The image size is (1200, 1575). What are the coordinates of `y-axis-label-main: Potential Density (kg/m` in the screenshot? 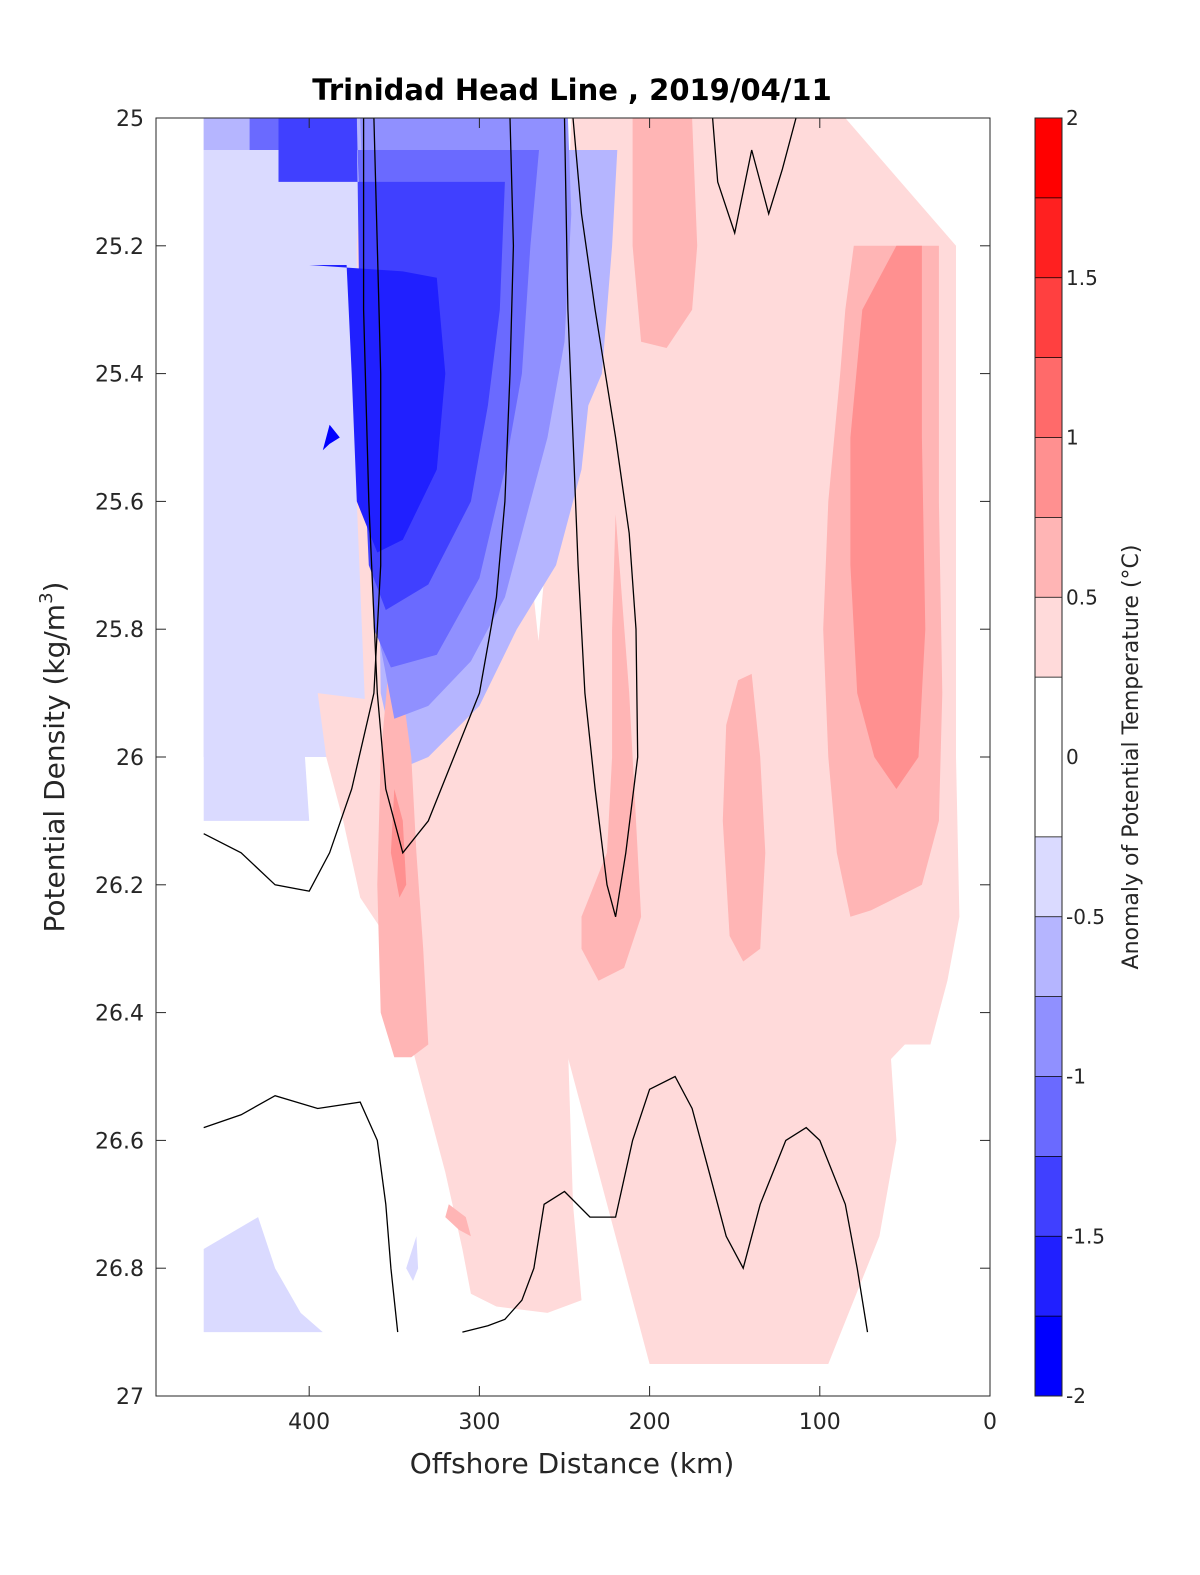 It's located at (54, 768).